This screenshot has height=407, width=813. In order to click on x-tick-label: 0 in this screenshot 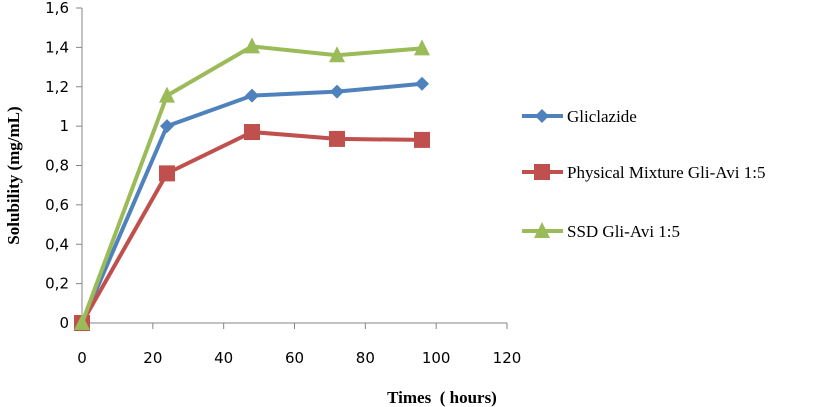, I will do `click(82, 358)`.